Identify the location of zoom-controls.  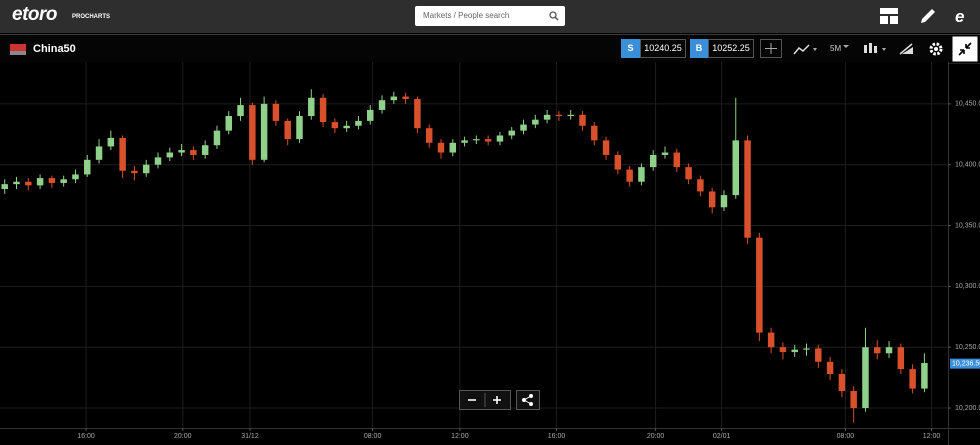
(485, 400).